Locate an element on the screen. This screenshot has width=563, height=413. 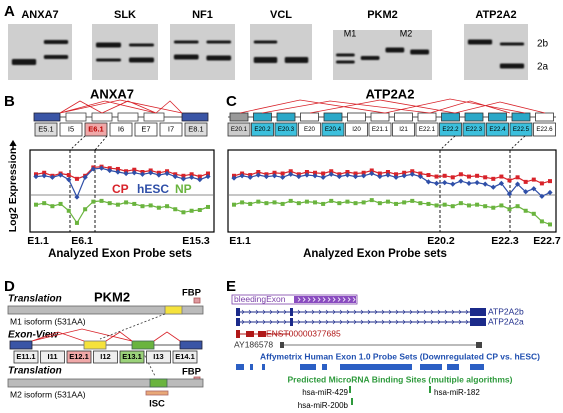
x-tick-label: E20.2 is located at coordinates (441, 241).